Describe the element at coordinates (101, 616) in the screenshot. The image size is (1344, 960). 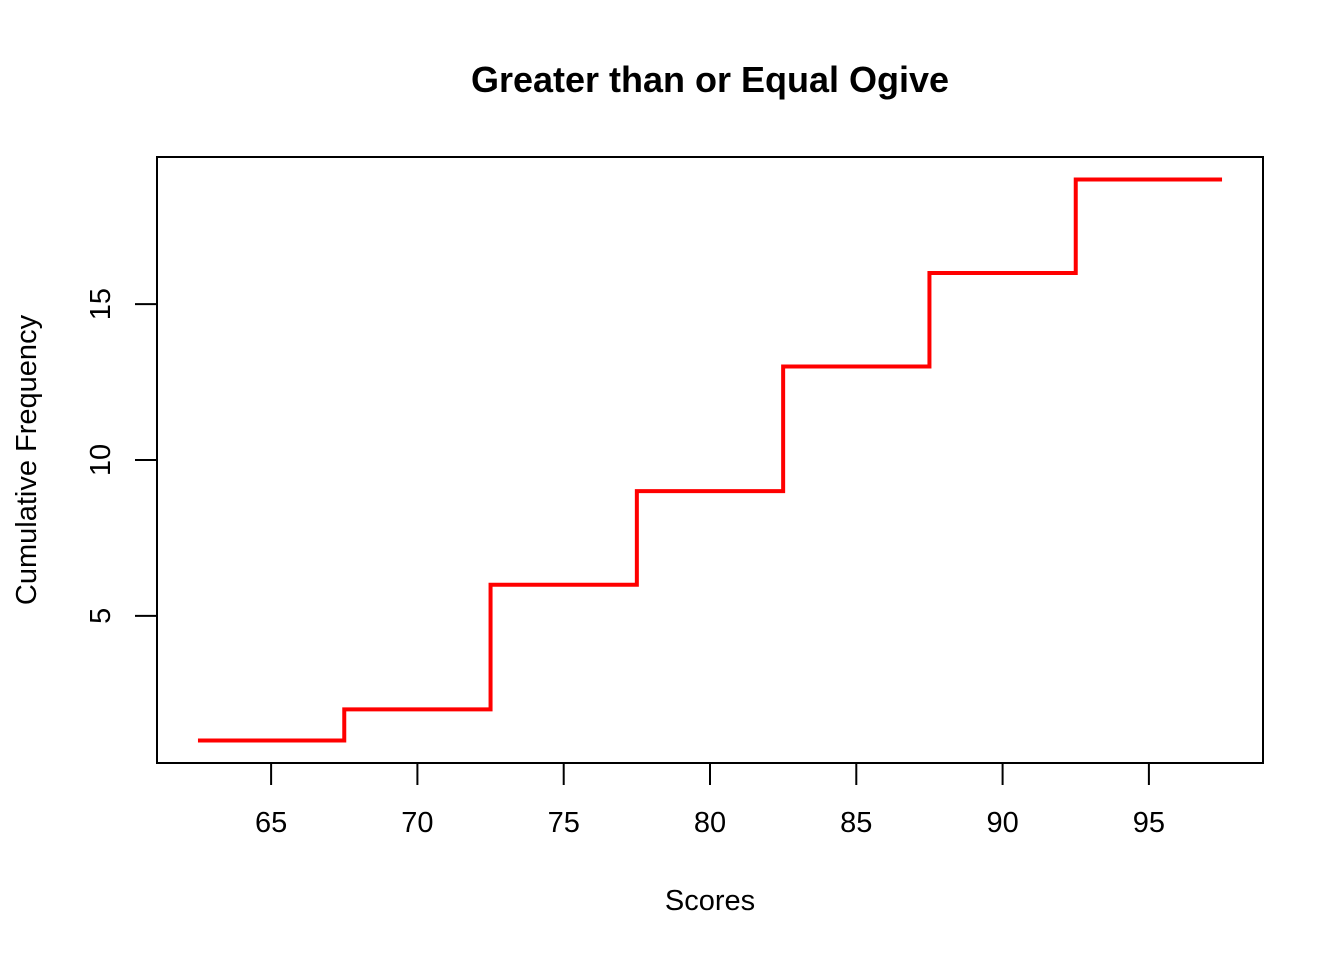
I see `y-tick-label: 5` at that location.